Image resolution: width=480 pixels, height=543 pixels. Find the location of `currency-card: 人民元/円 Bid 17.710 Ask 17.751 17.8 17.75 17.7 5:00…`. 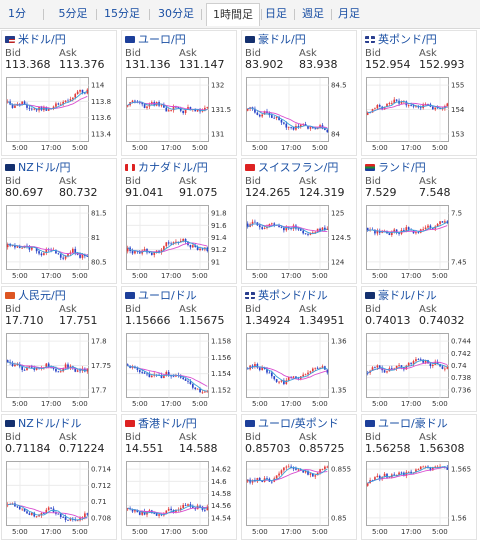

currency-card: 人民元/円 Bid 17.710 Ask 17.751 17.8 17.75 17.7 5:00… is located at coordinates (59, 349).